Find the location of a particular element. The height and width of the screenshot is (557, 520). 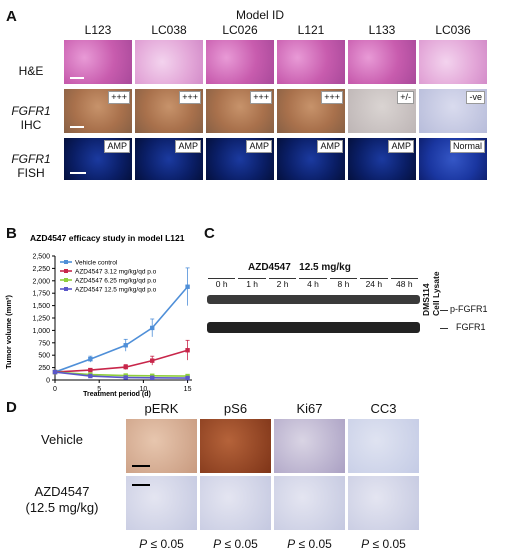

legend-label: AZD4547 6.25 mg/kg/qd p.o is located at coordinates (116, 281).